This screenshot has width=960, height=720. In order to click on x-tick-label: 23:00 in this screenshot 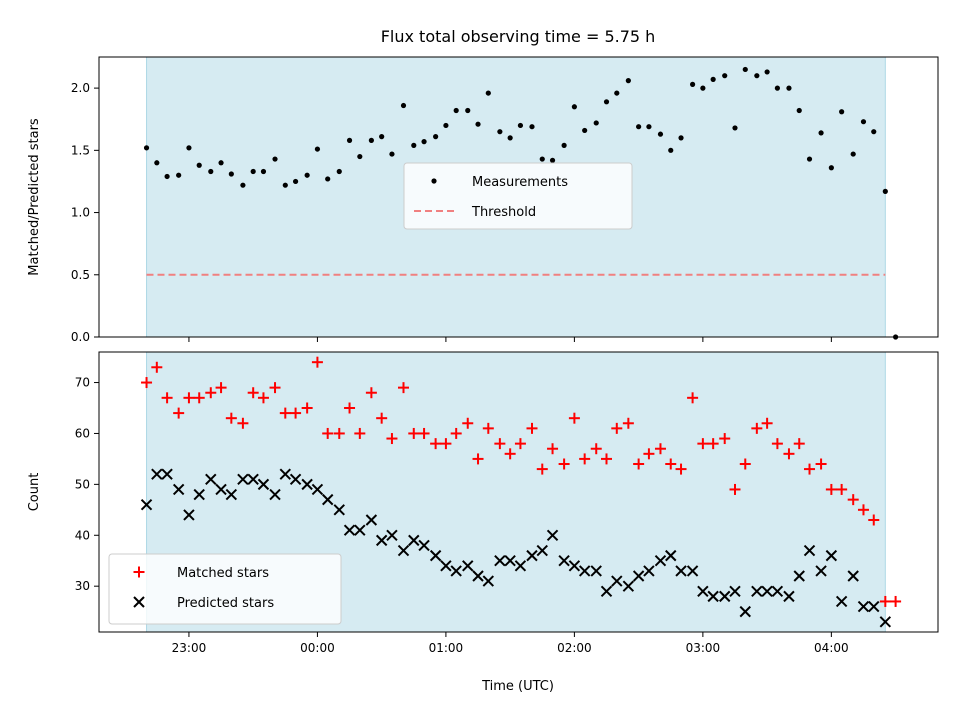, I will do `click(189, 648)`.